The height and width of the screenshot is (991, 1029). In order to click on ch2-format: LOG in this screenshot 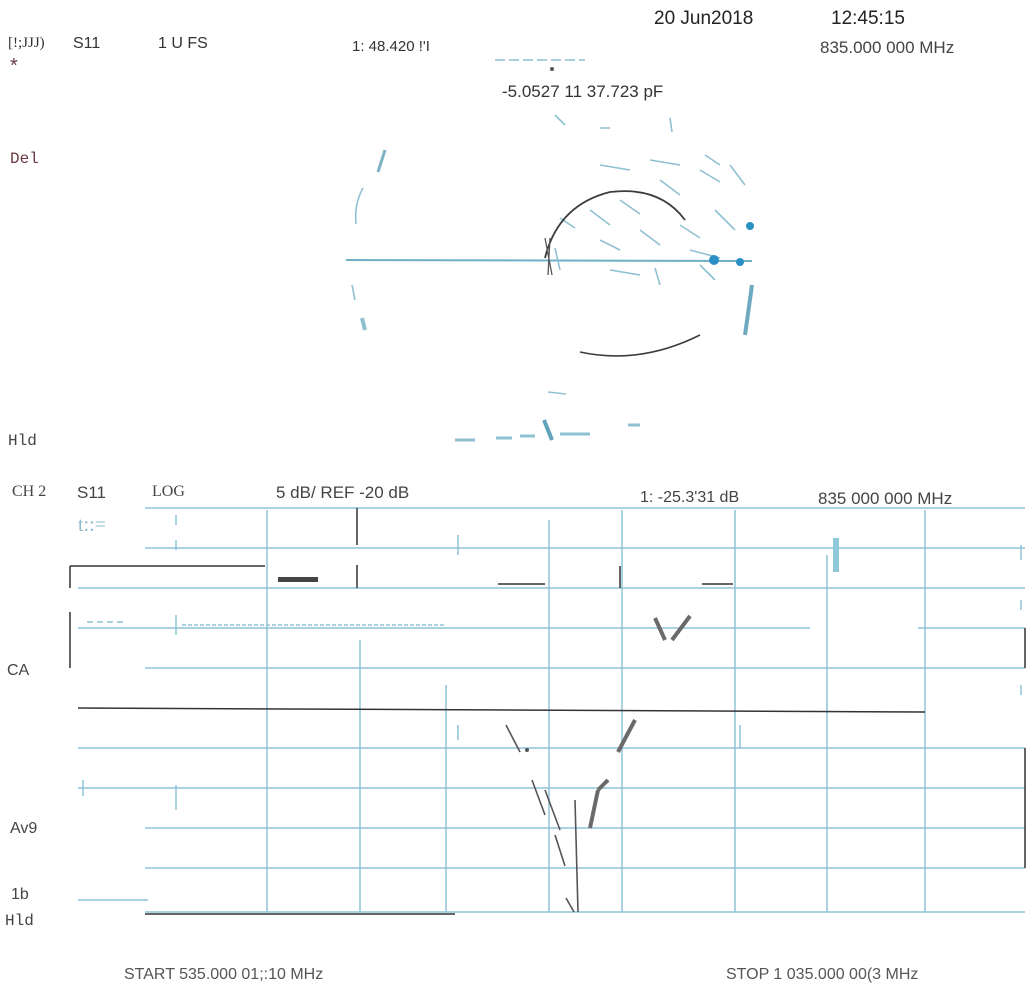, I will do `click(168, 491)`.